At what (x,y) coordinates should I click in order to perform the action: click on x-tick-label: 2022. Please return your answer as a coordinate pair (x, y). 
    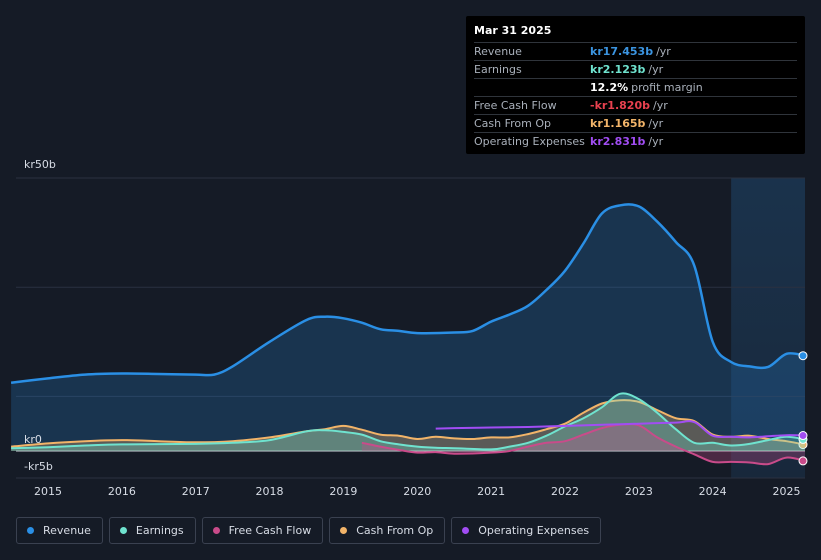
    Looking at the image, I should click on (565, 491).